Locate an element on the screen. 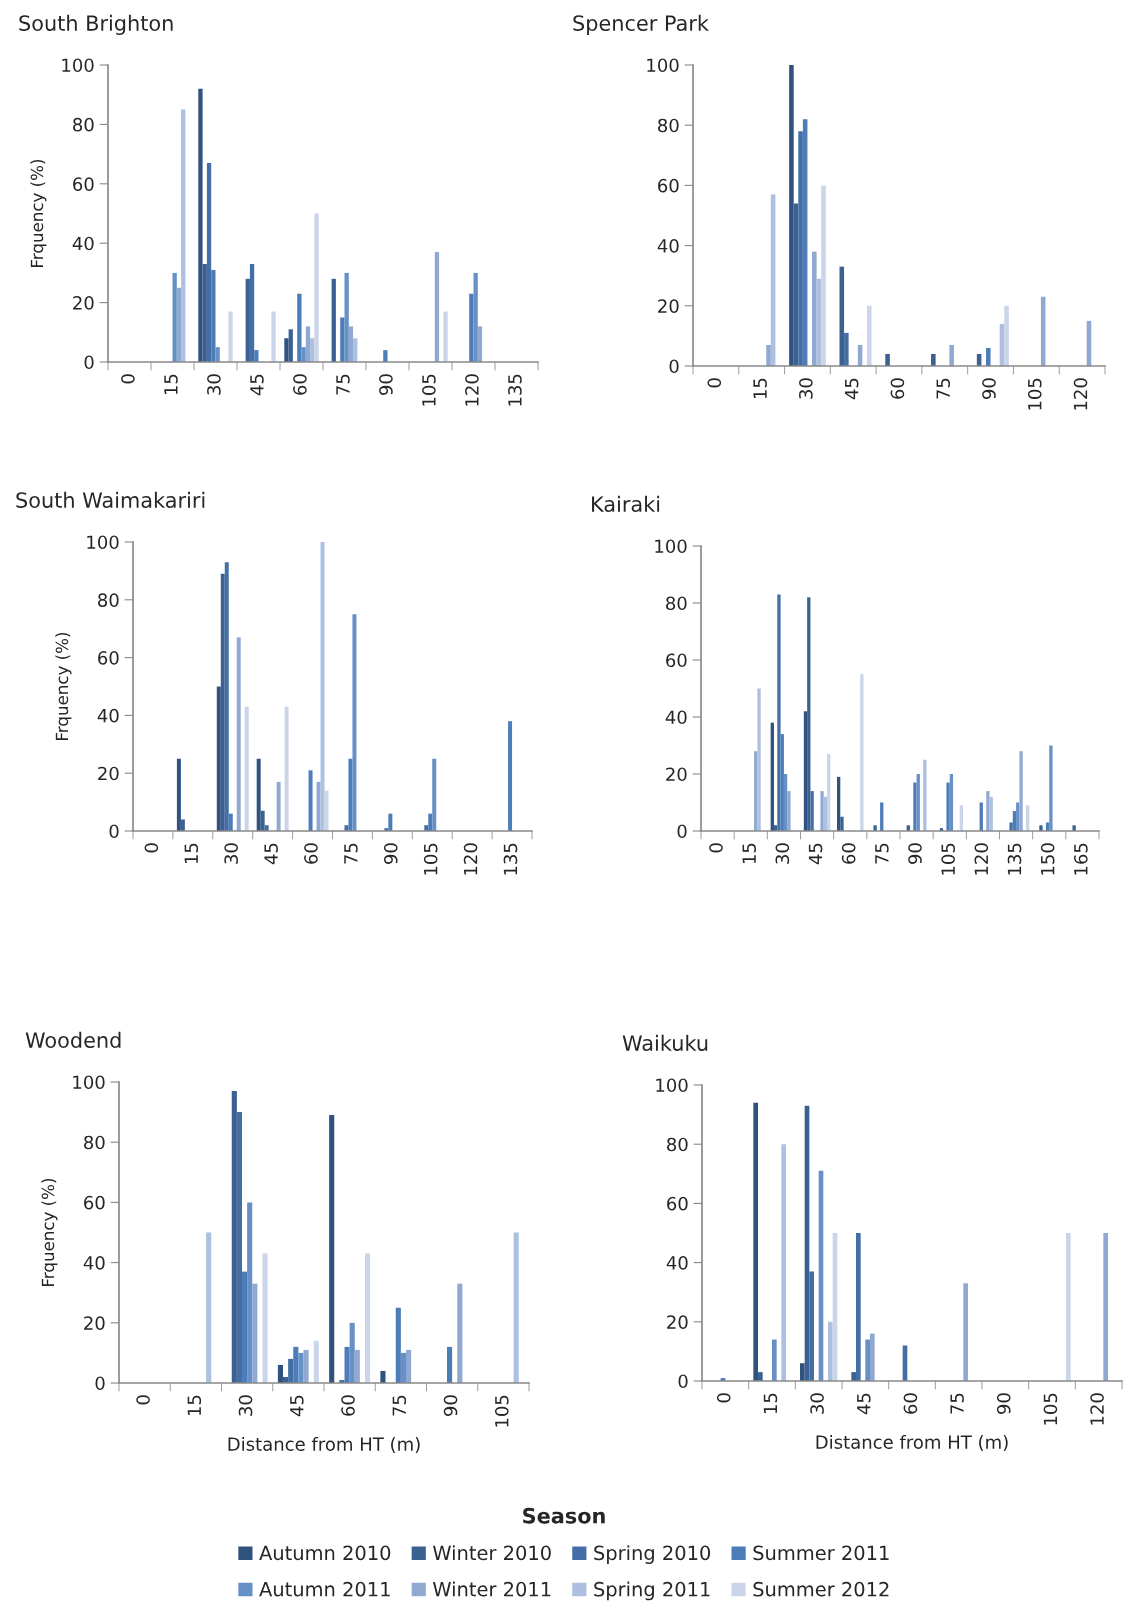  x-tick-label: 135 is located at coordinates (515, 390).